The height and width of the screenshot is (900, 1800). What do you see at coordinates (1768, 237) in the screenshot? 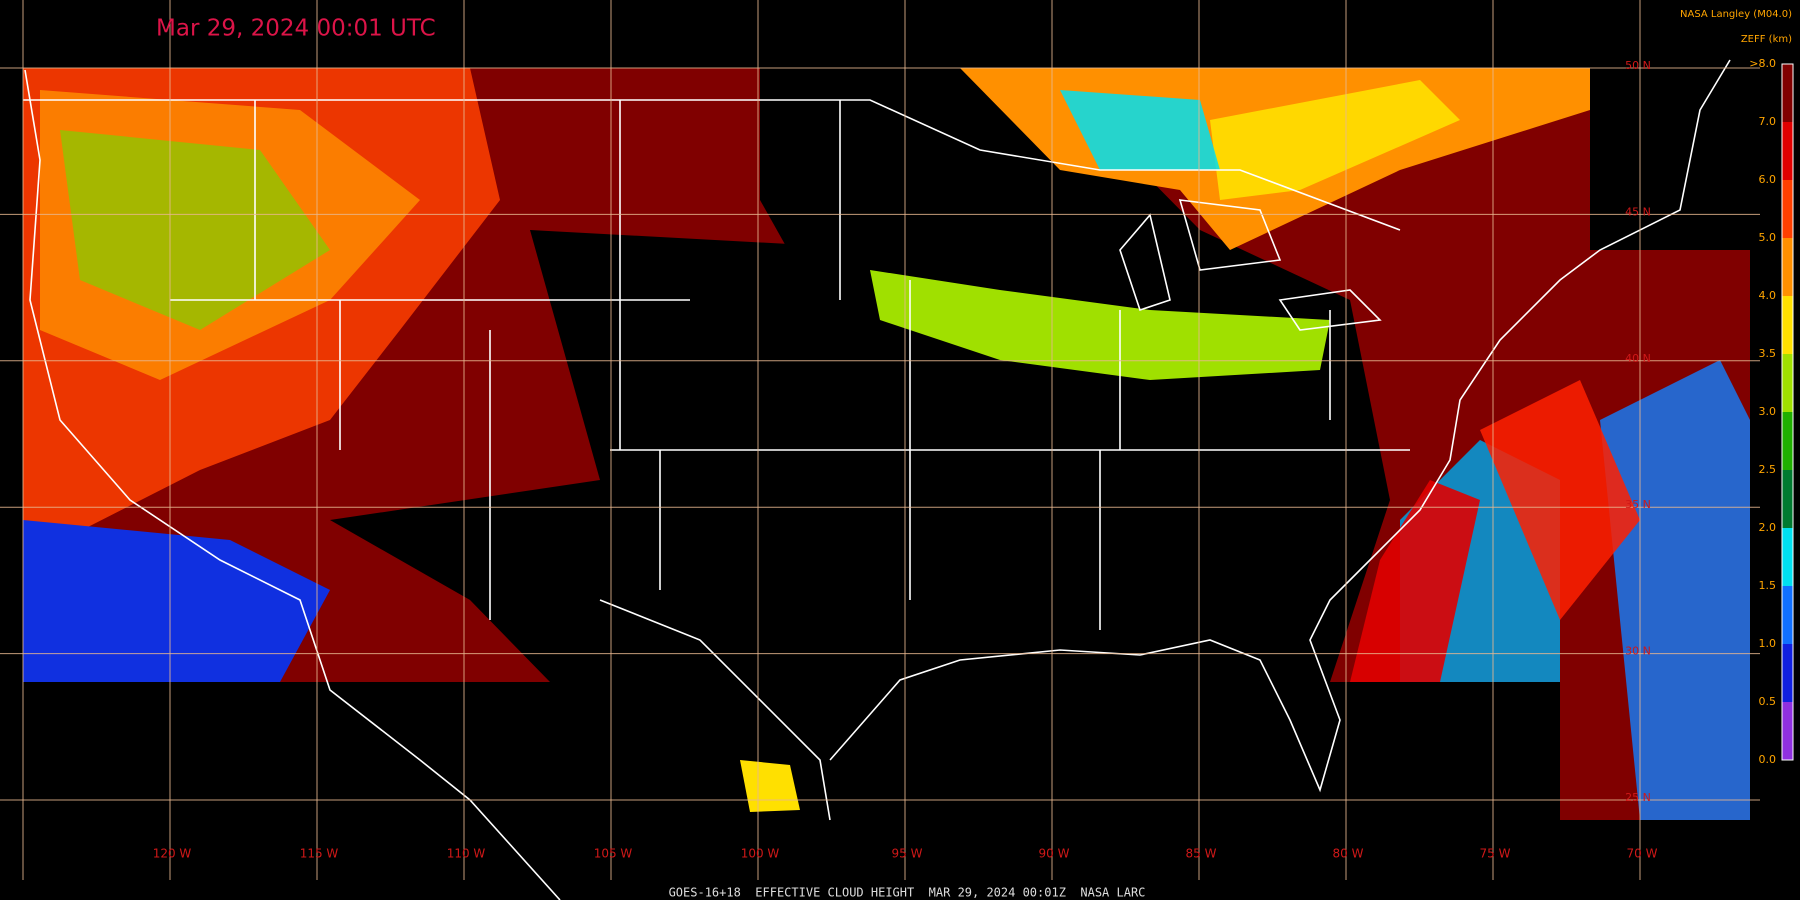
I see `colorbar-tick-label: 5.0` at bounding box center [1768, 237].